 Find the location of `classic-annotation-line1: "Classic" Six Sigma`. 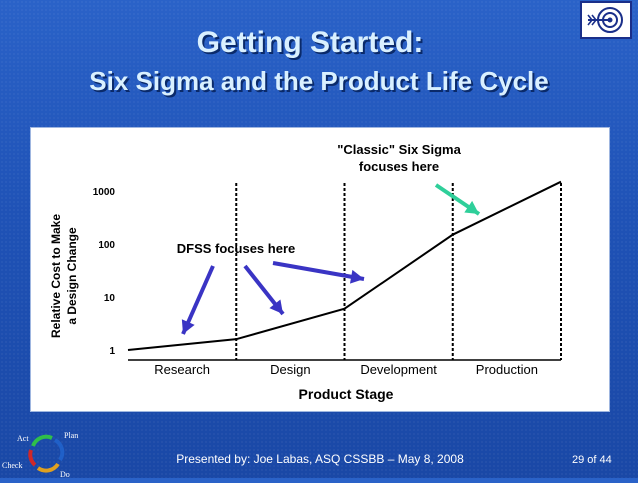

classic-annotation-line1: "Classic" Six Sigma is located at coordinates (399, 149).